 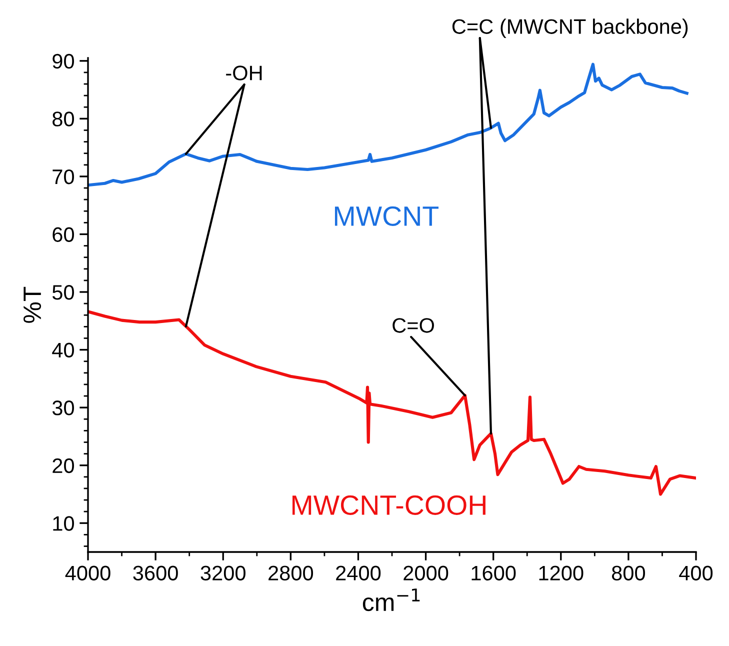 I want to click on y-tick-label: 10, so click(x=63, y=523).